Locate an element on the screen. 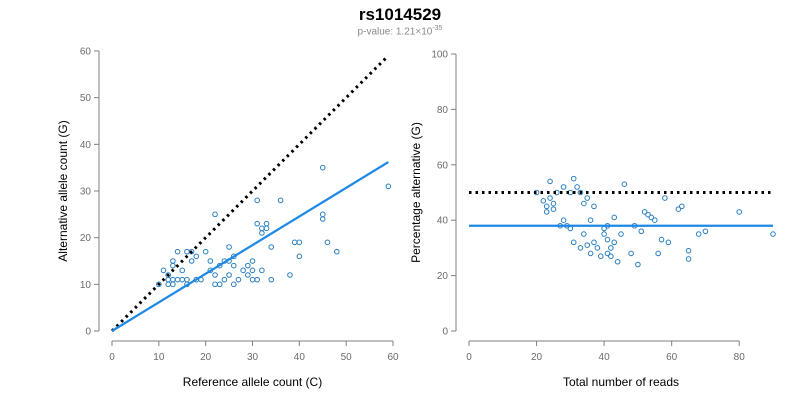 This screenshot has height=400, width=800. fit-line is located at coordinates (250, 246).